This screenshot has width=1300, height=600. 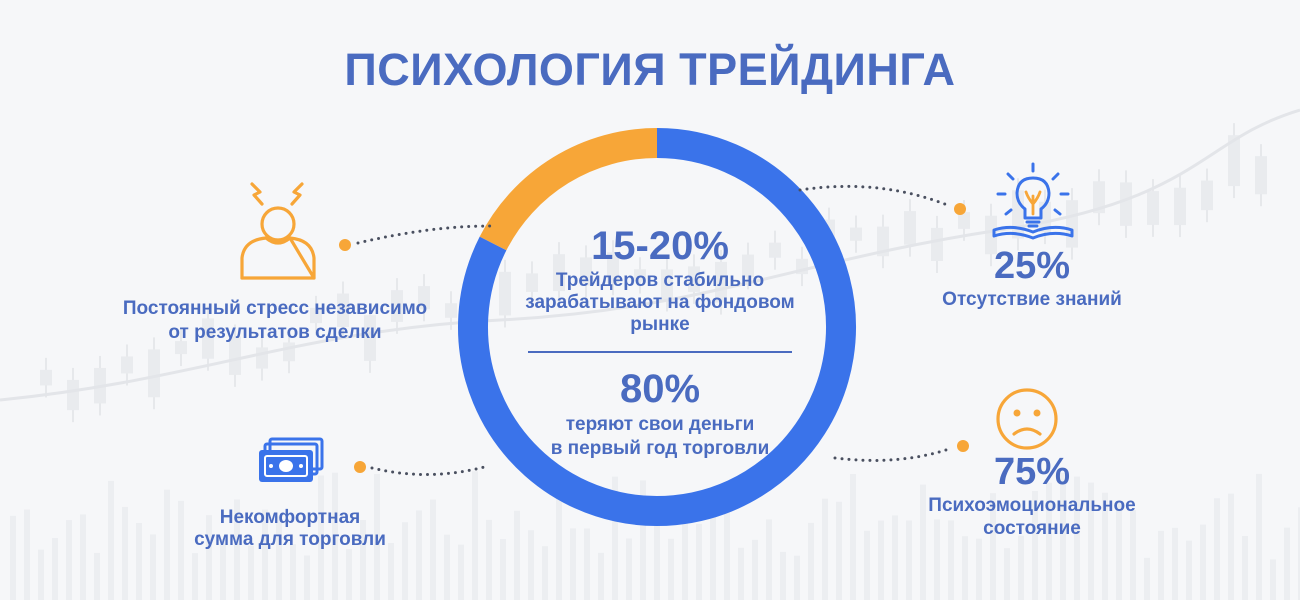 I want to click on connector-knowledge, so click(x=875, y=196).